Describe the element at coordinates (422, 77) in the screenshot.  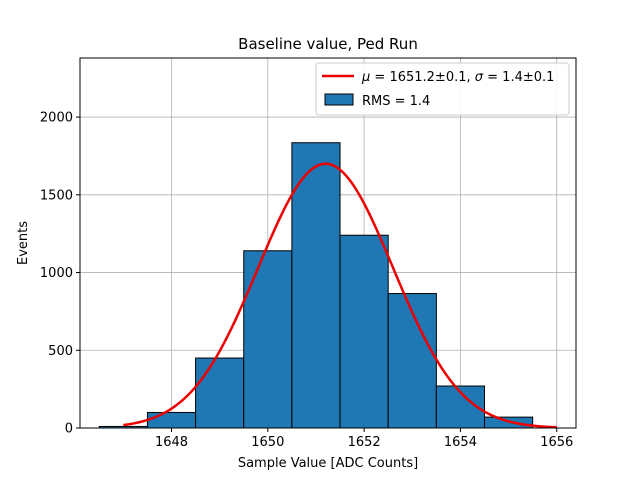
I see `legend-mu-value: = 1651.2±0.1,` at that location.